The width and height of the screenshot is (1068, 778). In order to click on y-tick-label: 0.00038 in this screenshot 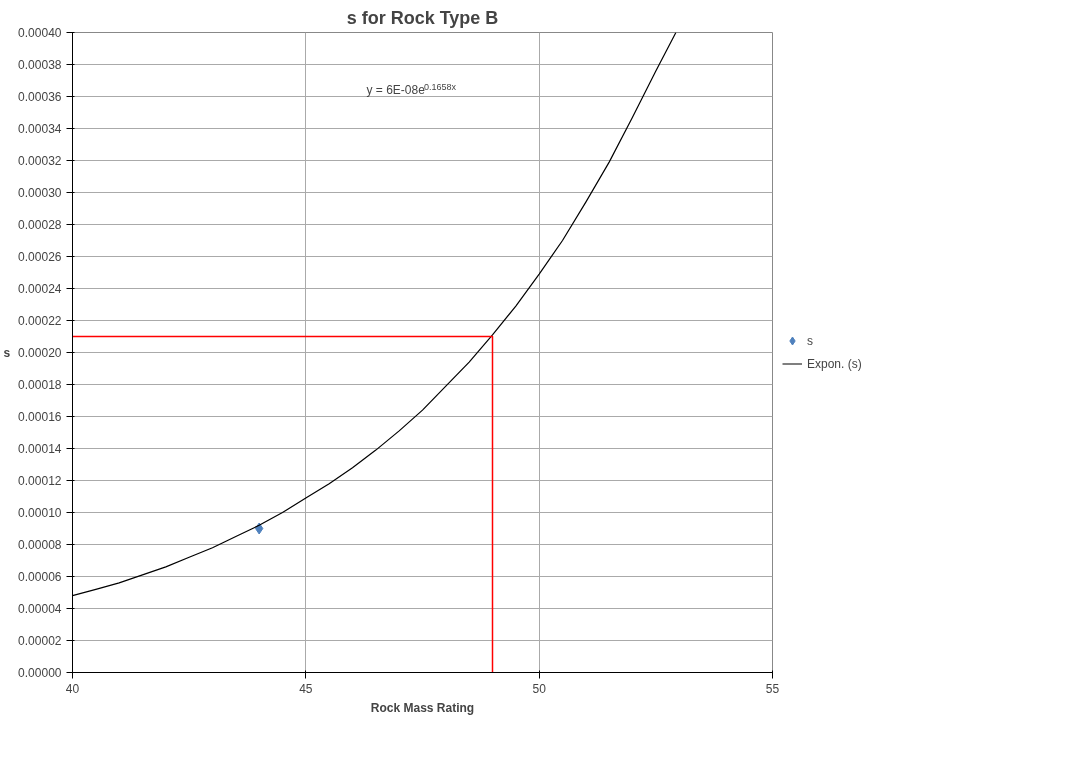, I will do `click(40, 65)`.